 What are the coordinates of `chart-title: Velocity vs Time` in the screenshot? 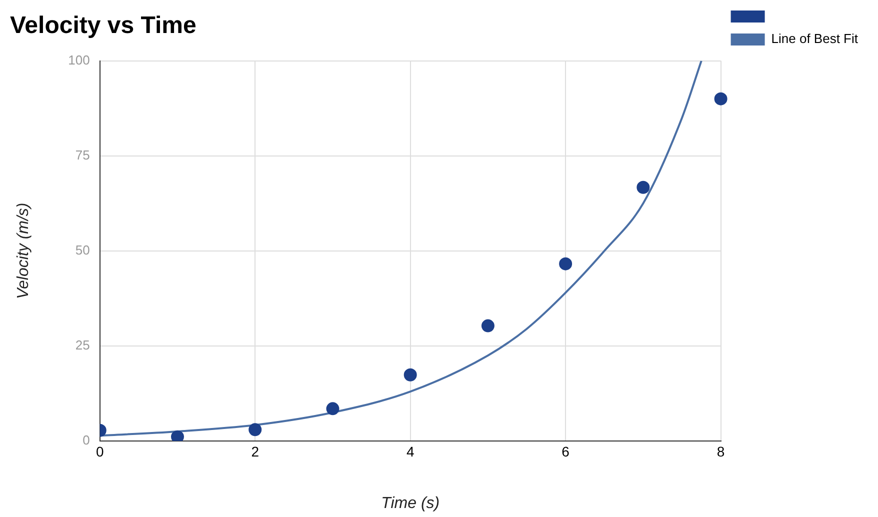 It's located at (103, 26).